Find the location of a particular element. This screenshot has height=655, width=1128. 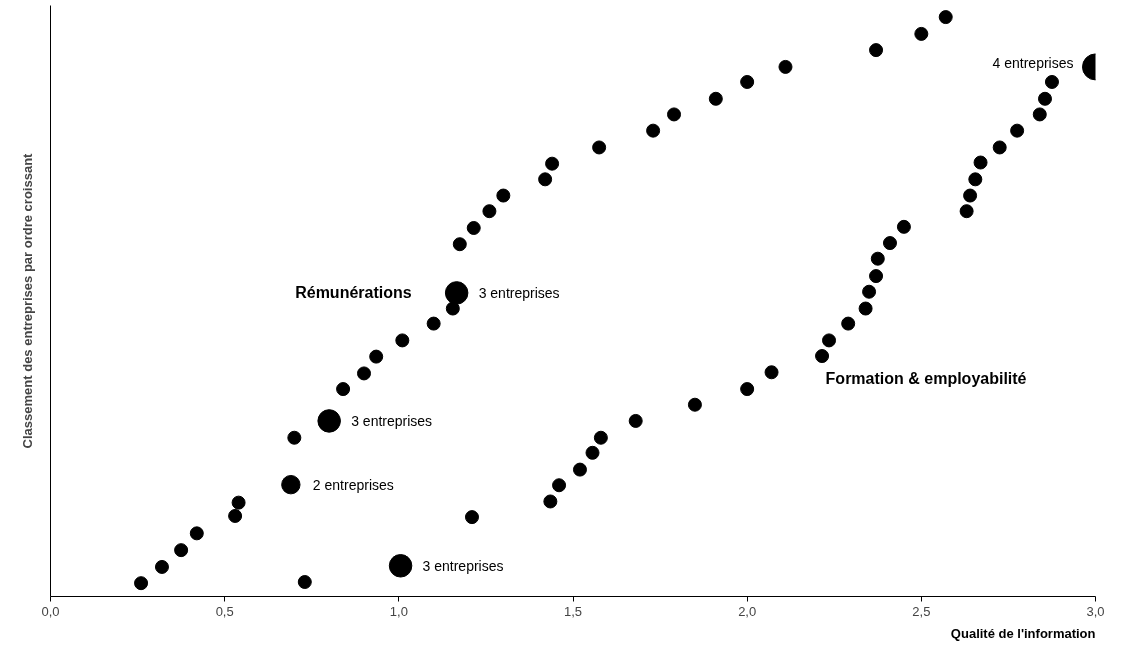

x-tick-label: 0,5 is located at coordinates (224, 611).